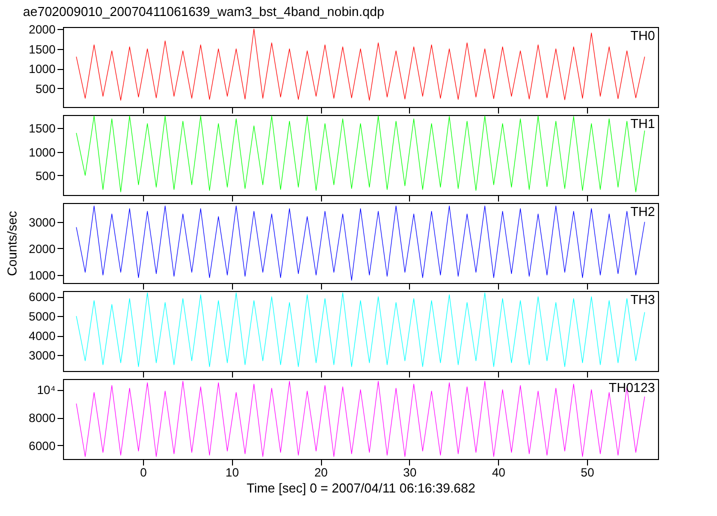  I want to click on x-tick-label: 30, so click(410, 473).